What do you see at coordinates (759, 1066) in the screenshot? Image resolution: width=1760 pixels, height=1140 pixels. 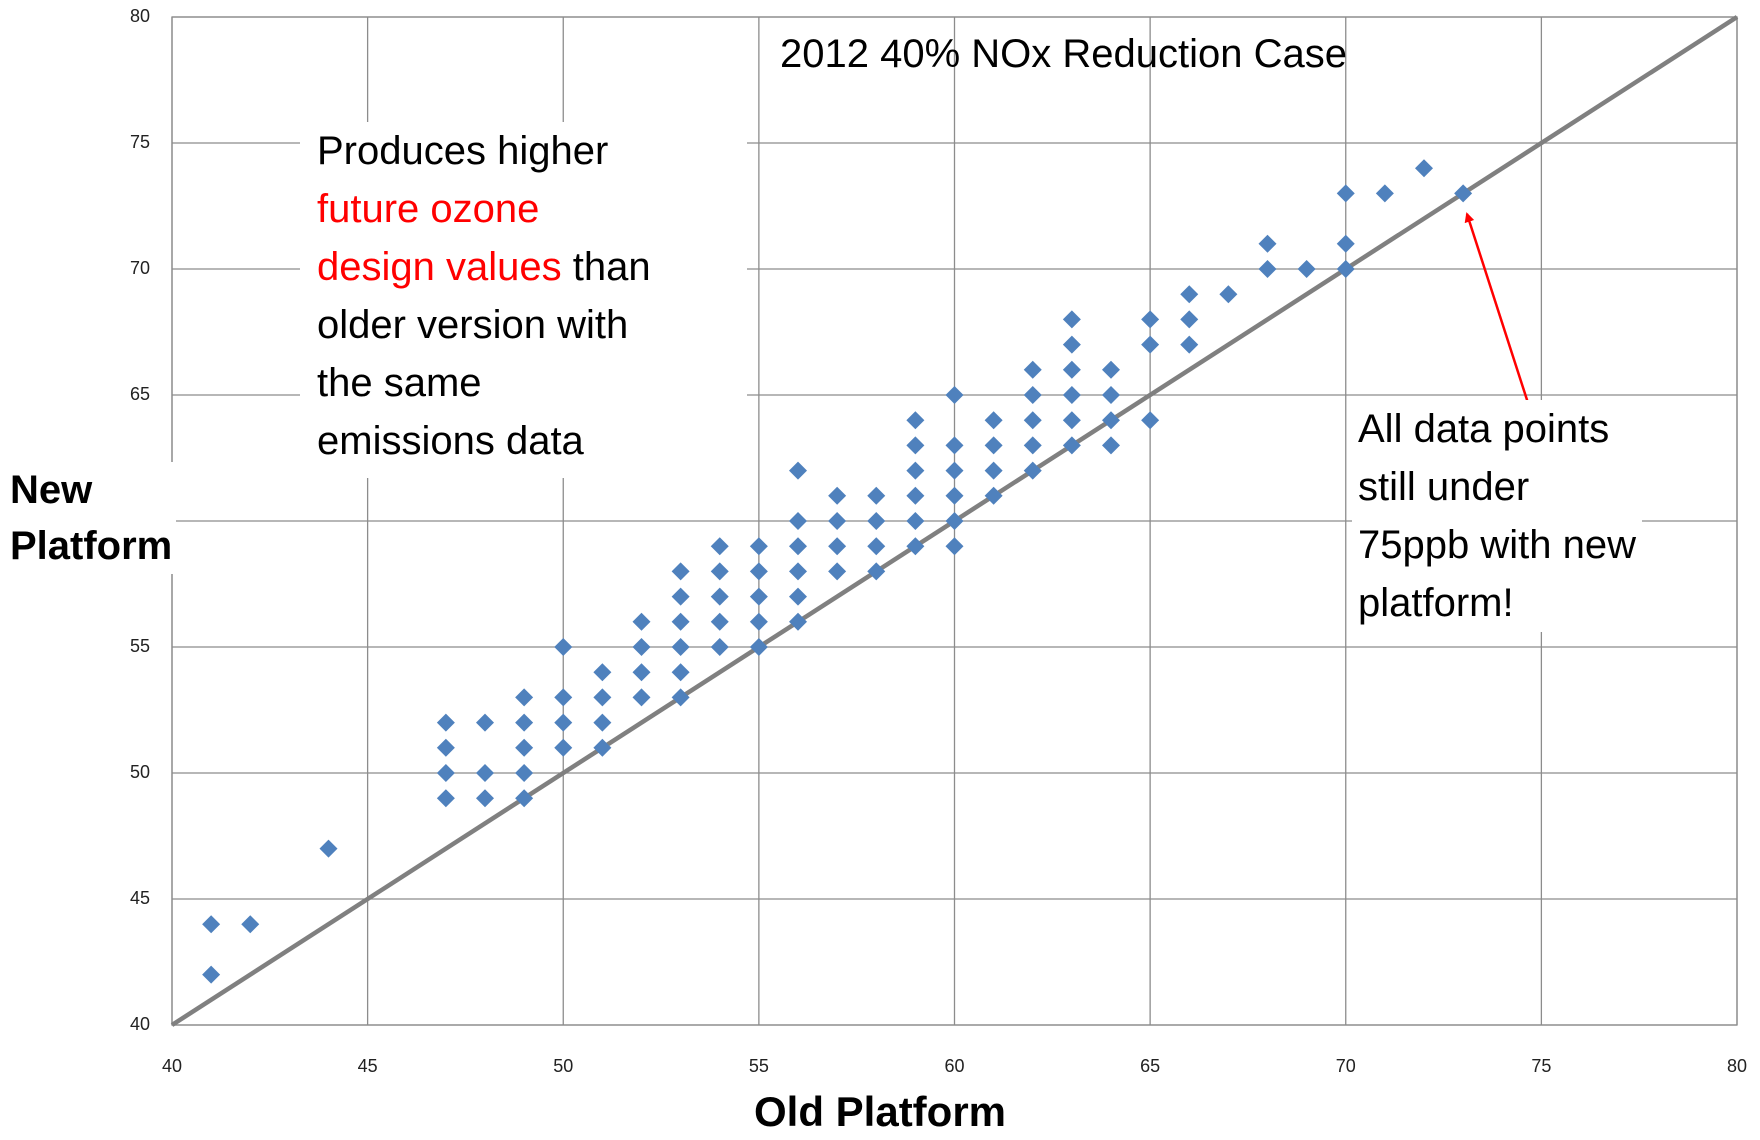 I see `x-tick-label: 55` at bounding box center [759, 1066].